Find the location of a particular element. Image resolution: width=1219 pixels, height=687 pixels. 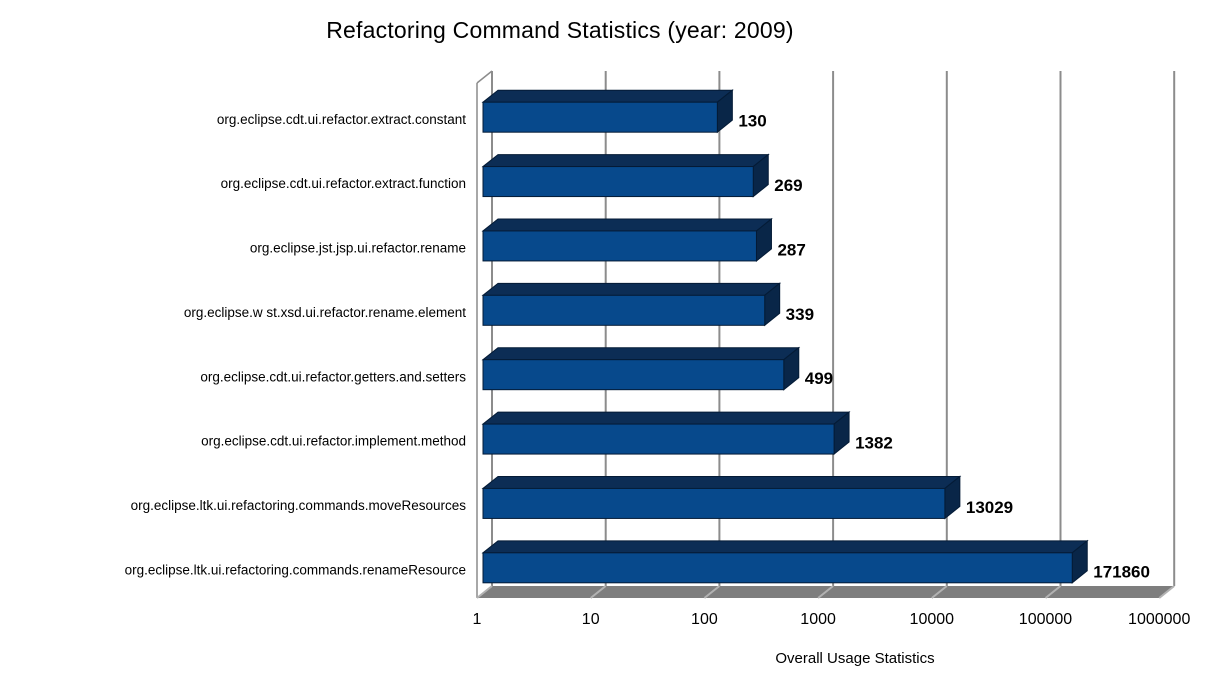

bar-value-label: 13029 is located at coordinates (989, 507).